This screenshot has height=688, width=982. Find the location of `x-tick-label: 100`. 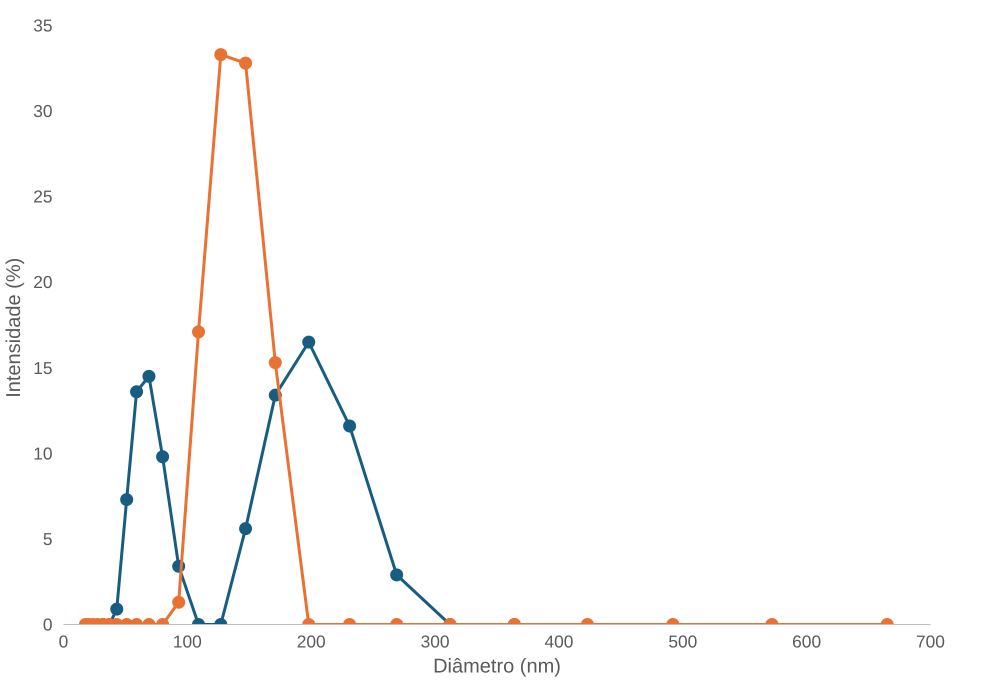

x-tick-label: 100 is located at coordinates (187, 642).